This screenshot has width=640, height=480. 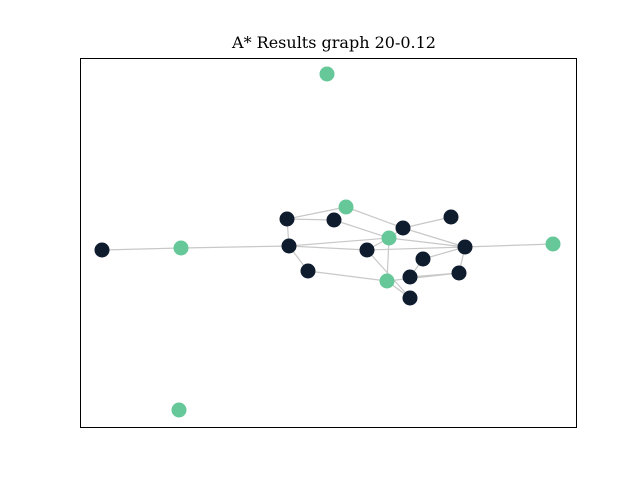 What do you see at coordinates (427, 222) in the screenshot?
I see `graph-edge-n12-n13` at bounding box center [427, 222].